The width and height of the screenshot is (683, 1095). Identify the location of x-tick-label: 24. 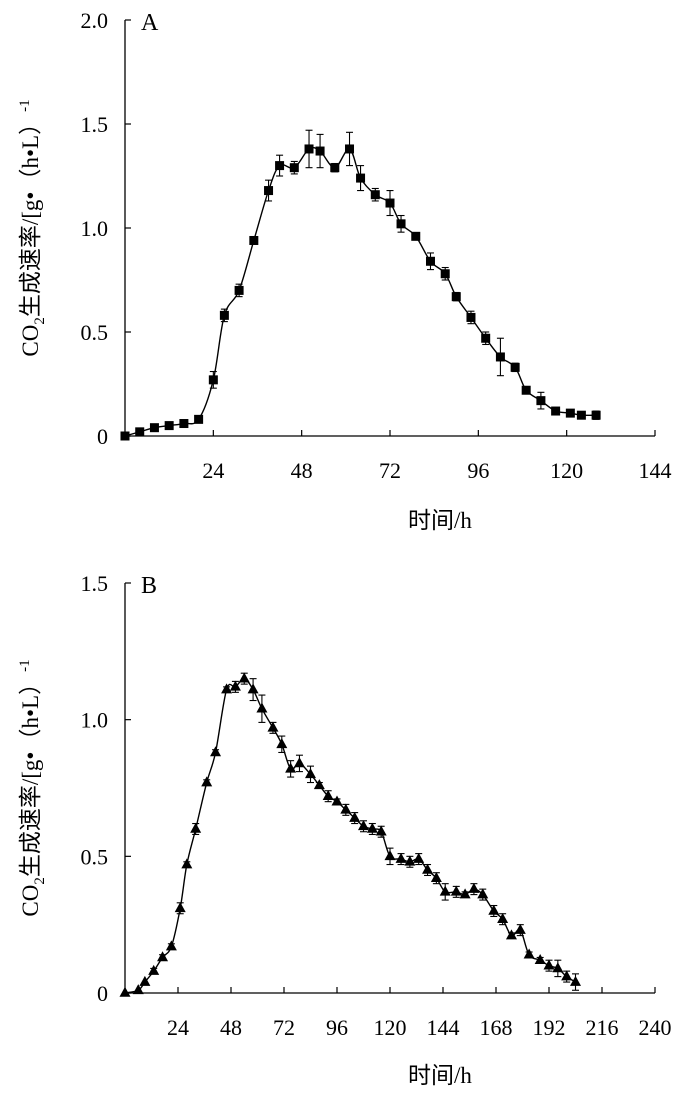
(213, 470).